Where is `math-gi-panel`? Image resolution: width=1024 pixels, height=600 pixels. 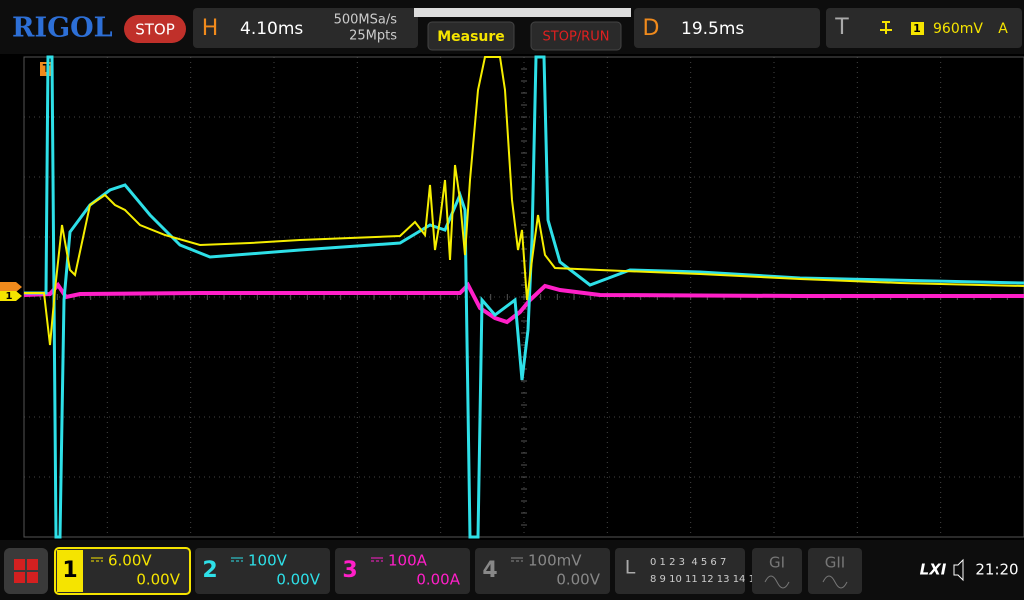 math-gi-panel is located at coordinates (777, 571).